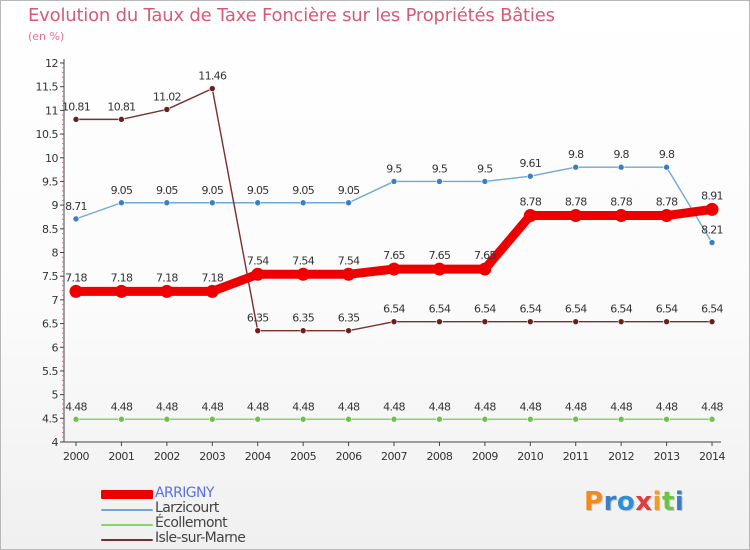  Describe the element at coordinates (167, 96) in the screenshot. I see `data-label-isle-sur-marne: 11.02` at that location.